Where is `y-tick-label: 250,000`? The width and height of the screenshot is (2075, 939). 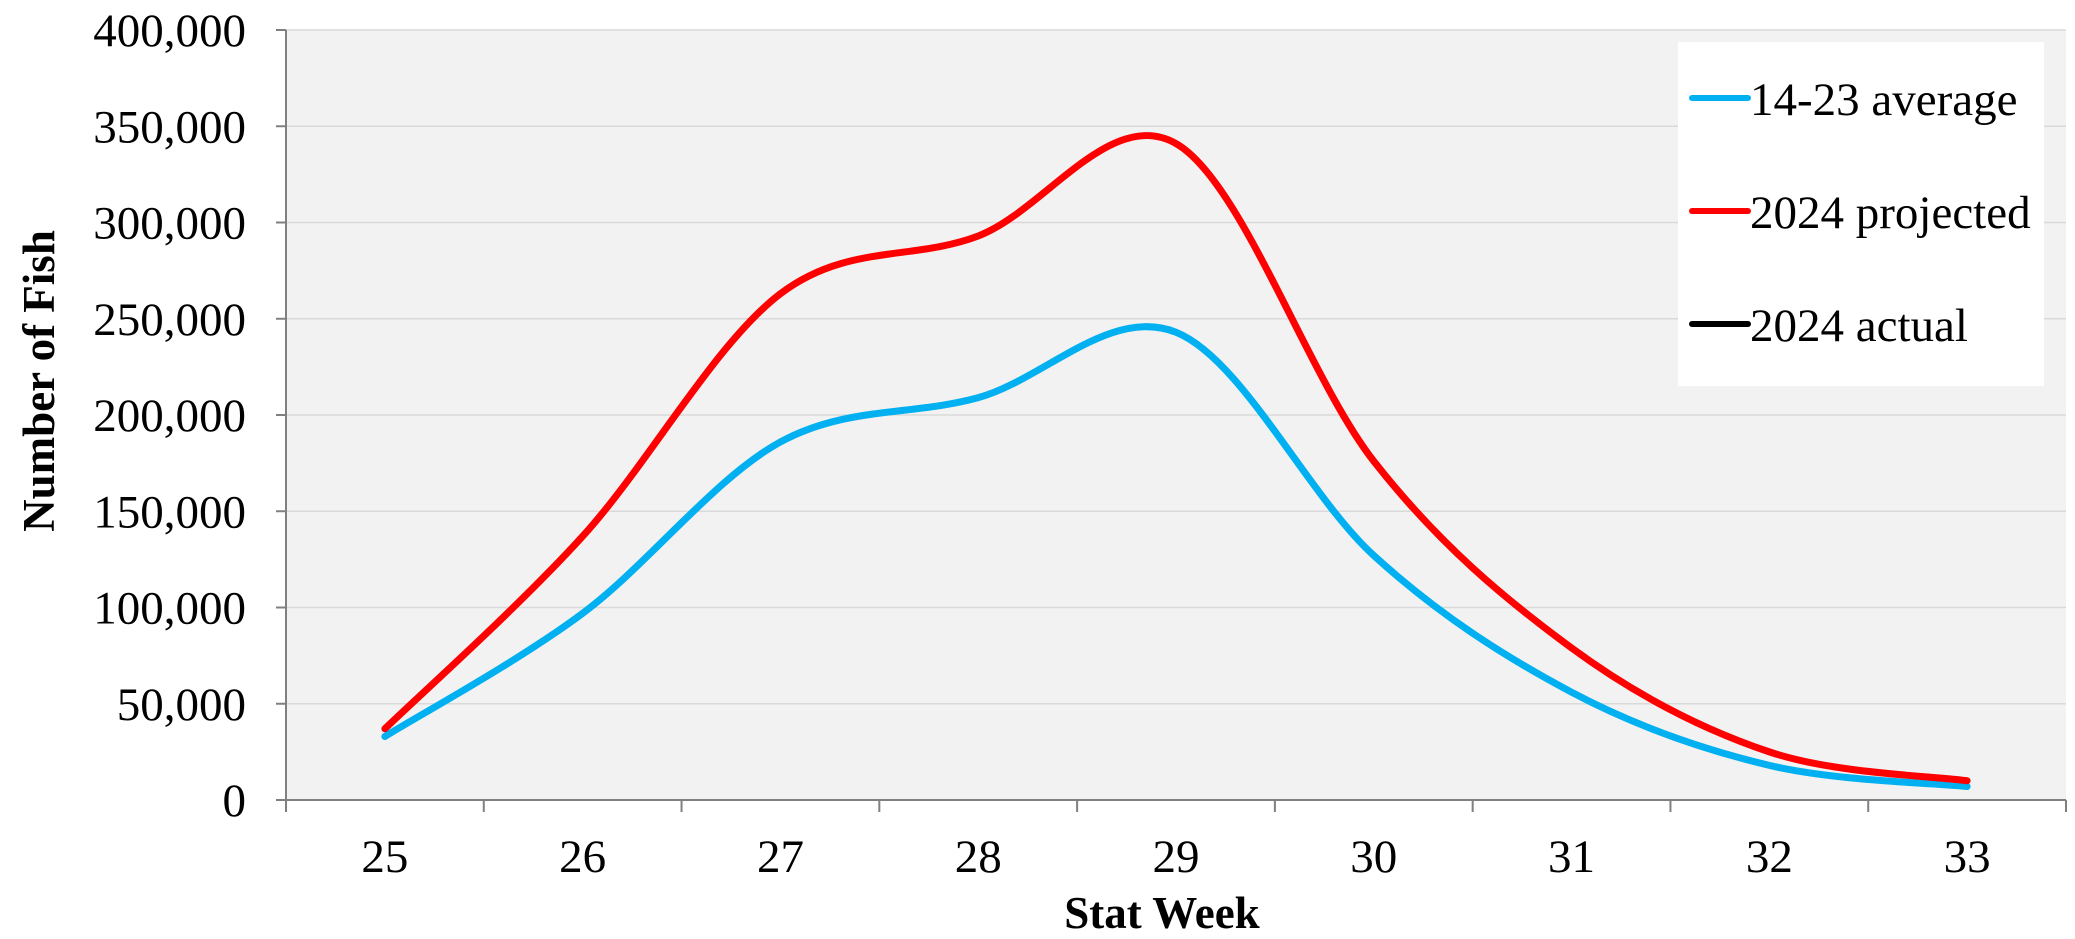 y-tick-label: 250,000 is located at coordinates (169, 320).